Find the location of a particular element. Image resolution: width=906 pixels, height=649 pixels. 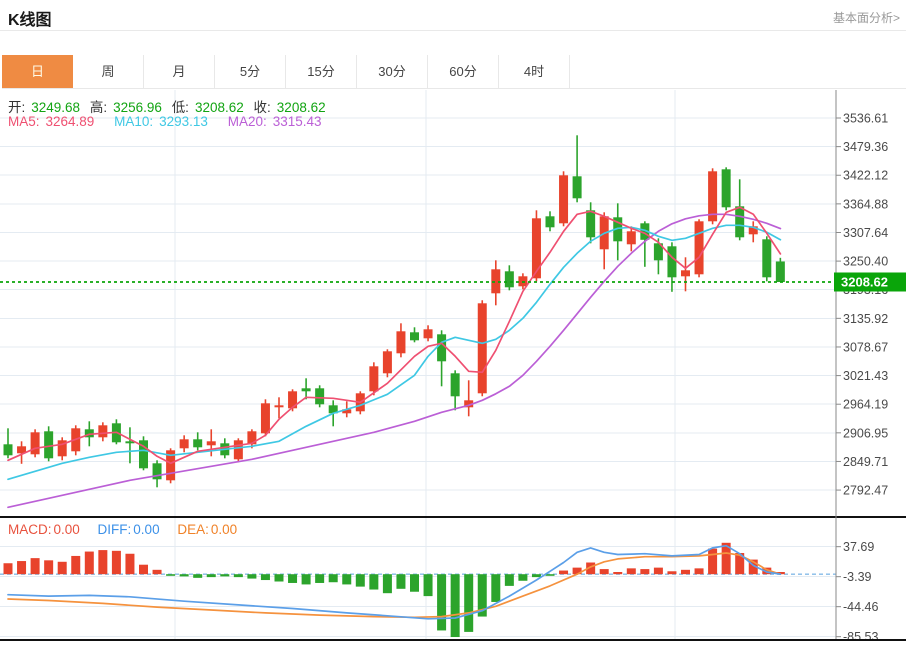

macd-info-row: MACD: 0.00 DIFF: 0.00 DEA: 0.00 is located at coordinates (125, 529).